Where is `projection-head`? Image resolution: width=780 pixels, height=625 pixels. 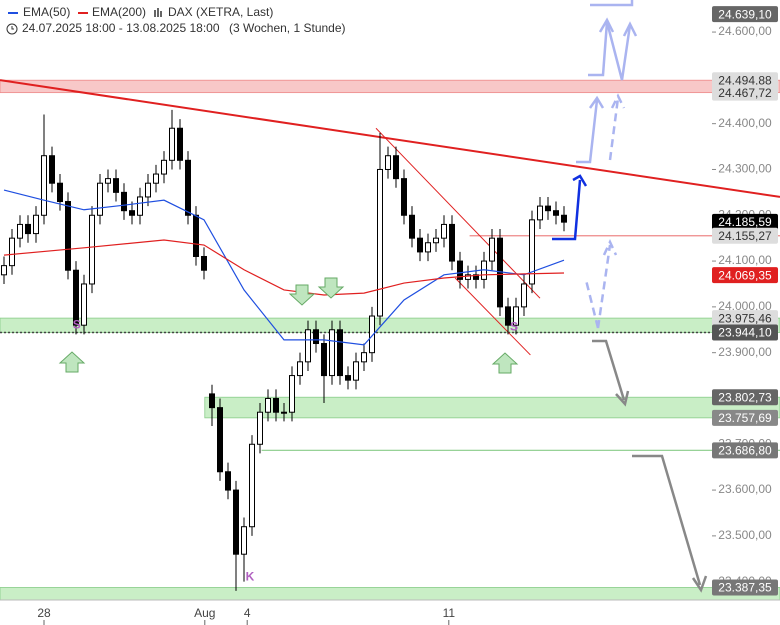
projection-head is located at coordinates (580, 180).